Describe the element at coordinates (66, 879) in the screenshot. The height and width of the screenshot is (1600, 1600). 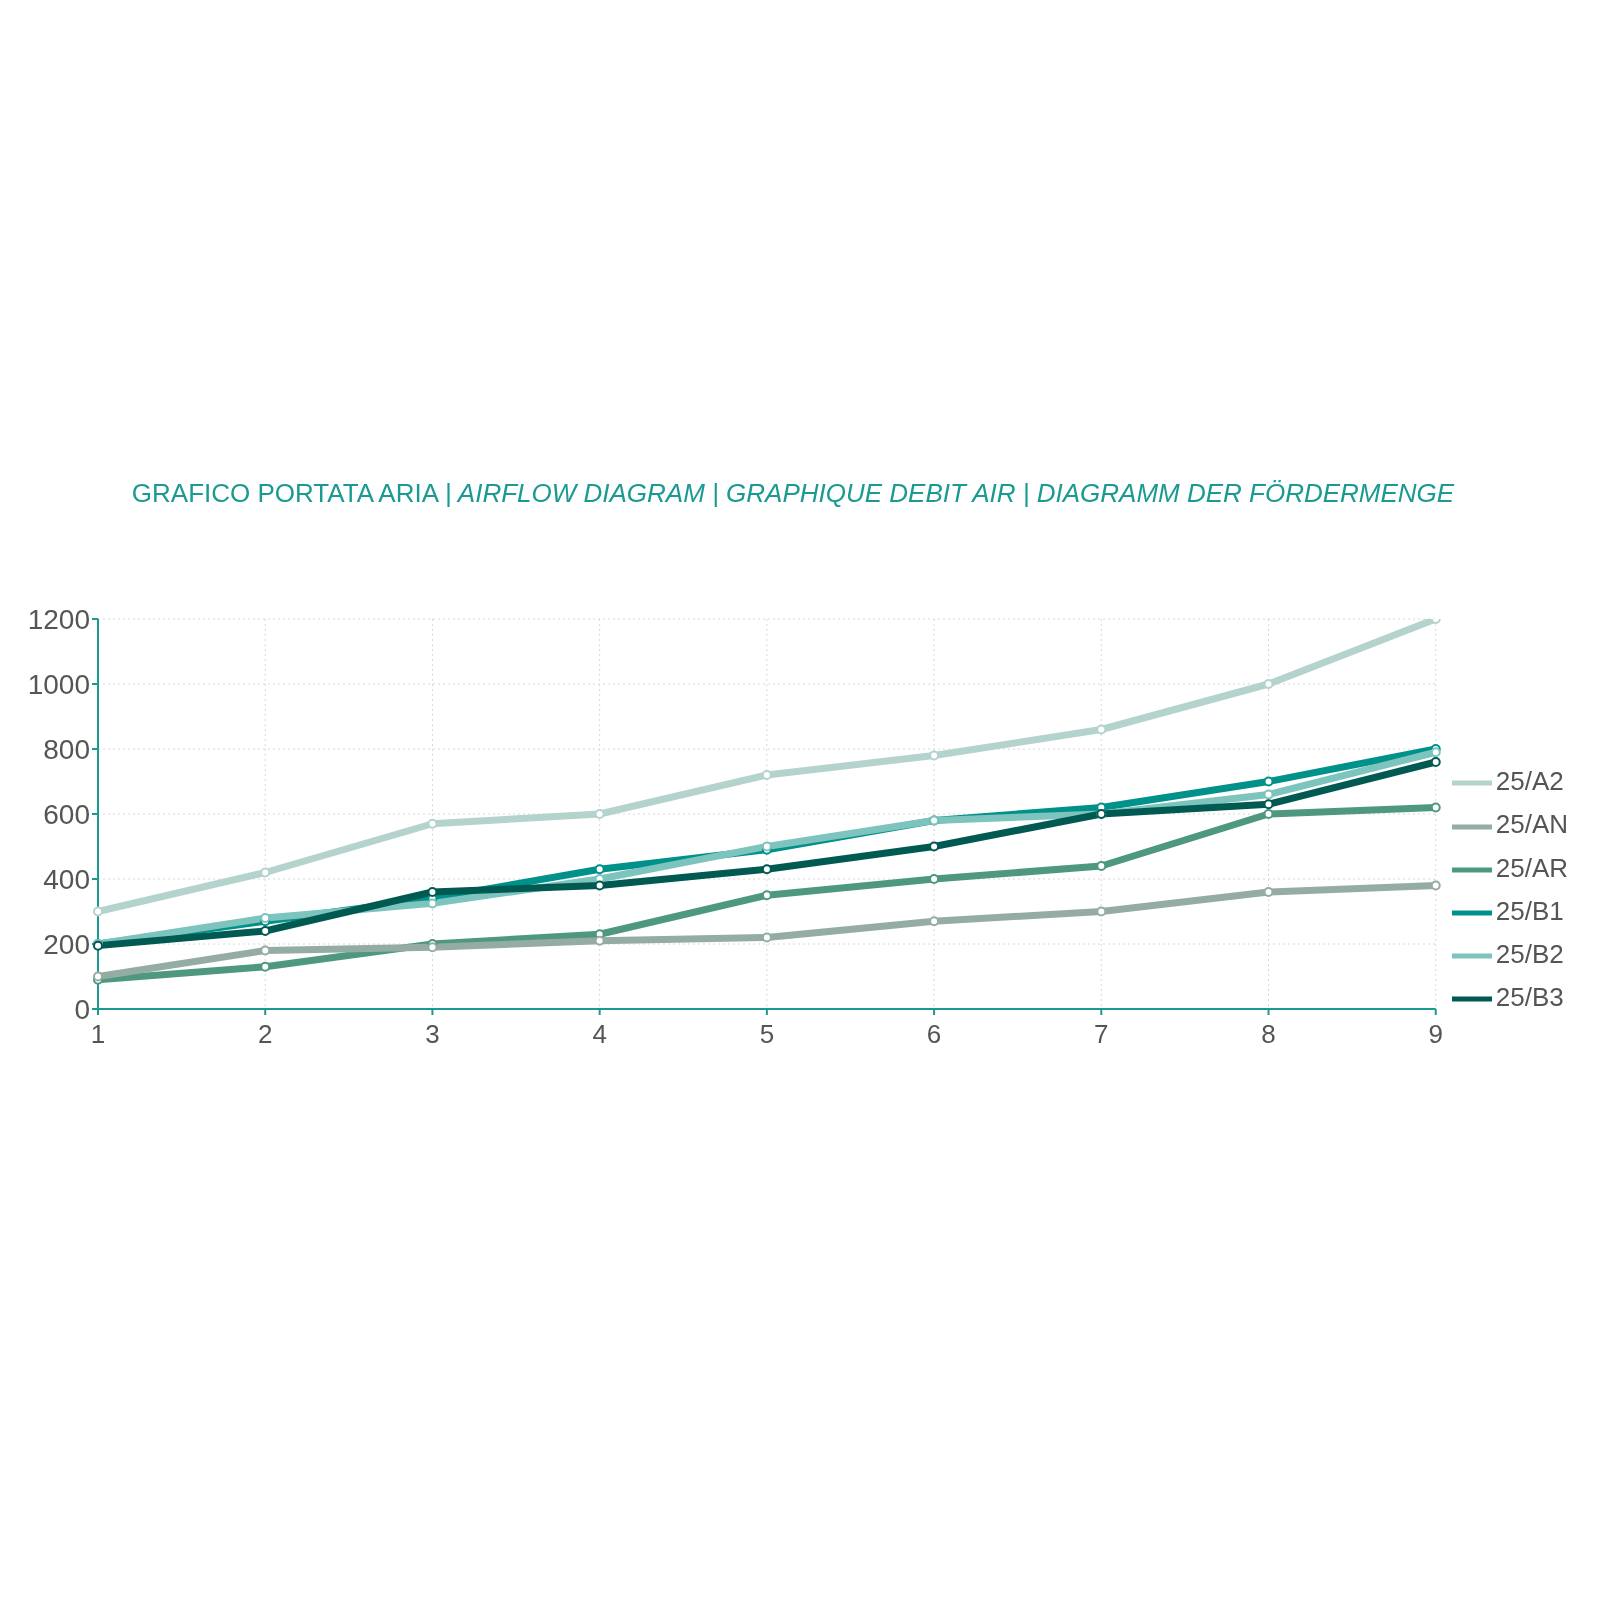
I see `y-tick-label: 400` at that location.